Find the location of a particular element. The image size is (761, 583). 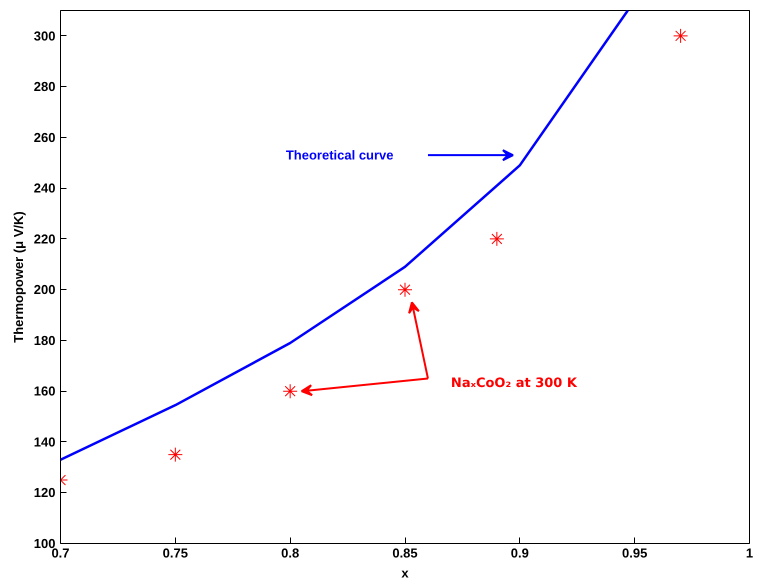

annotation: NaₓCoO₂ at 300 K is located at coordinates (514, 384).